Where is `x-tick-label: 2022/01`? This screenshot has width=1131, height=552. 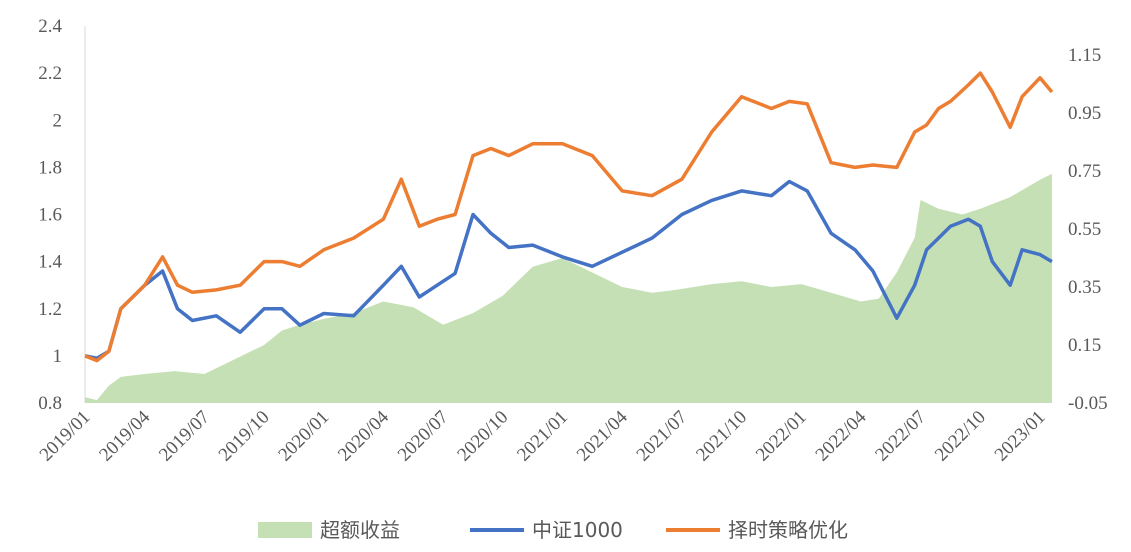
x-tick-label: 2022/01 is located at coordinates (781, 436).